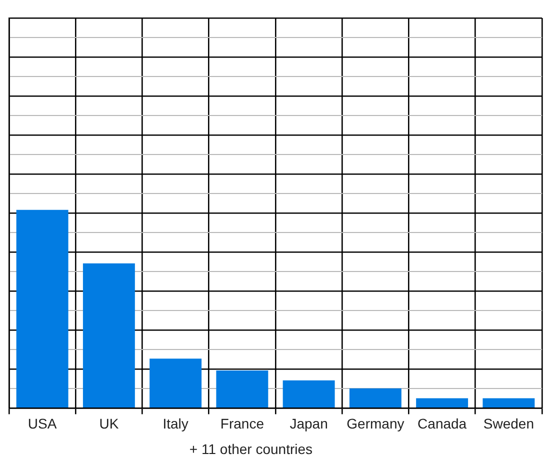  Describe the element at coordinates (175, 423) in the screenshot. I see `x-tick-label: Italy` at that location.